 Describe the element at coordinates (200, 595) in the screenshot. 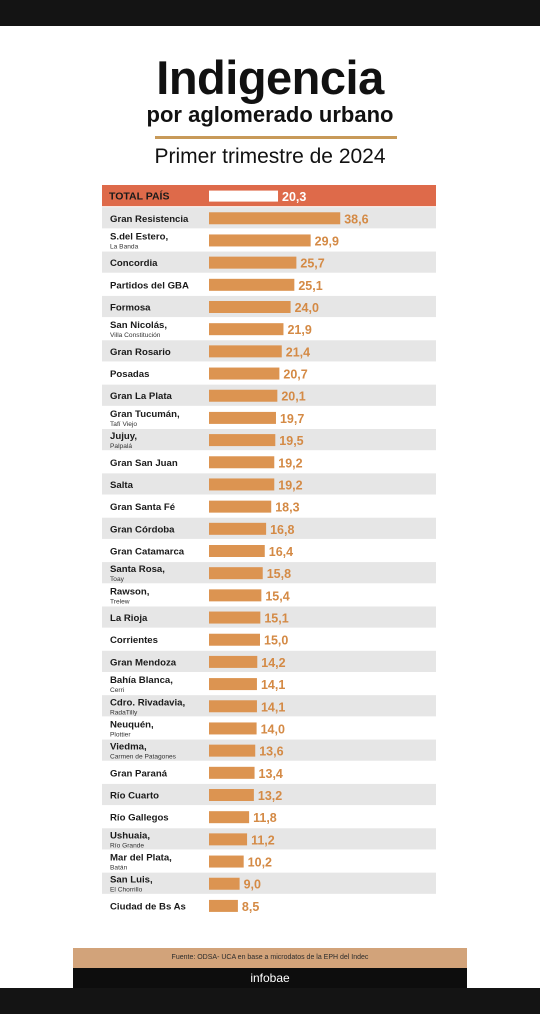

I see `chart-row: Rawson,Trelew 15,4` at that location.